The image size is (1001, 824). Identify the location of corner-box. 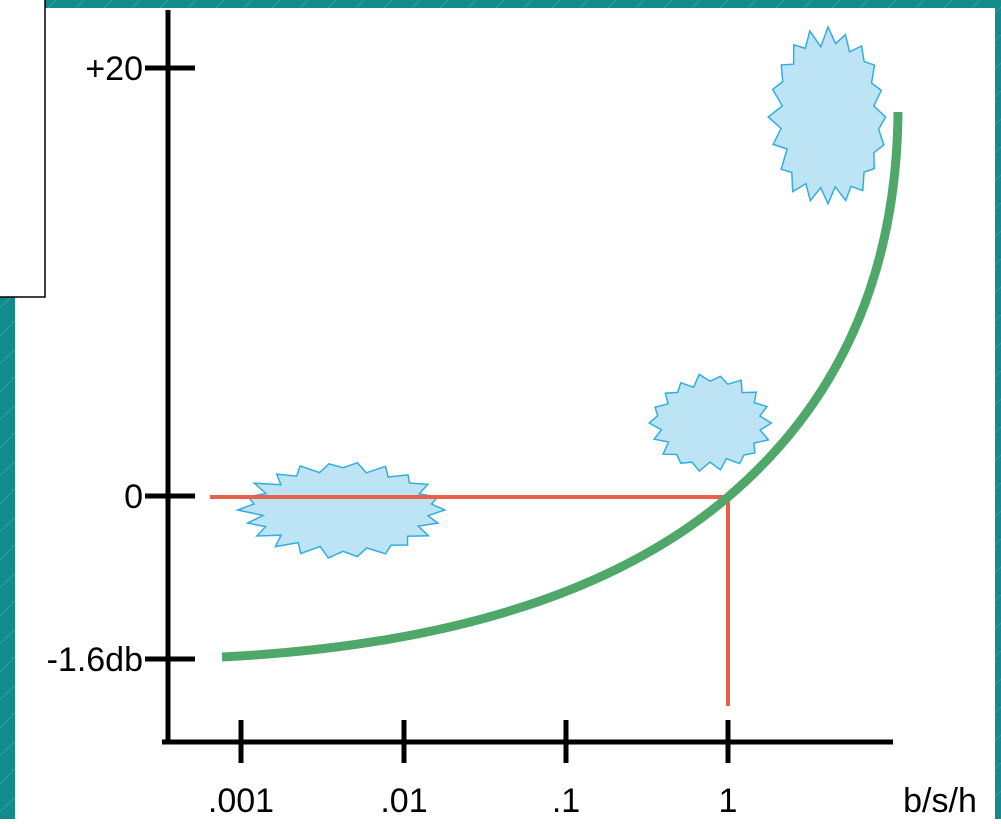
(22, 148).